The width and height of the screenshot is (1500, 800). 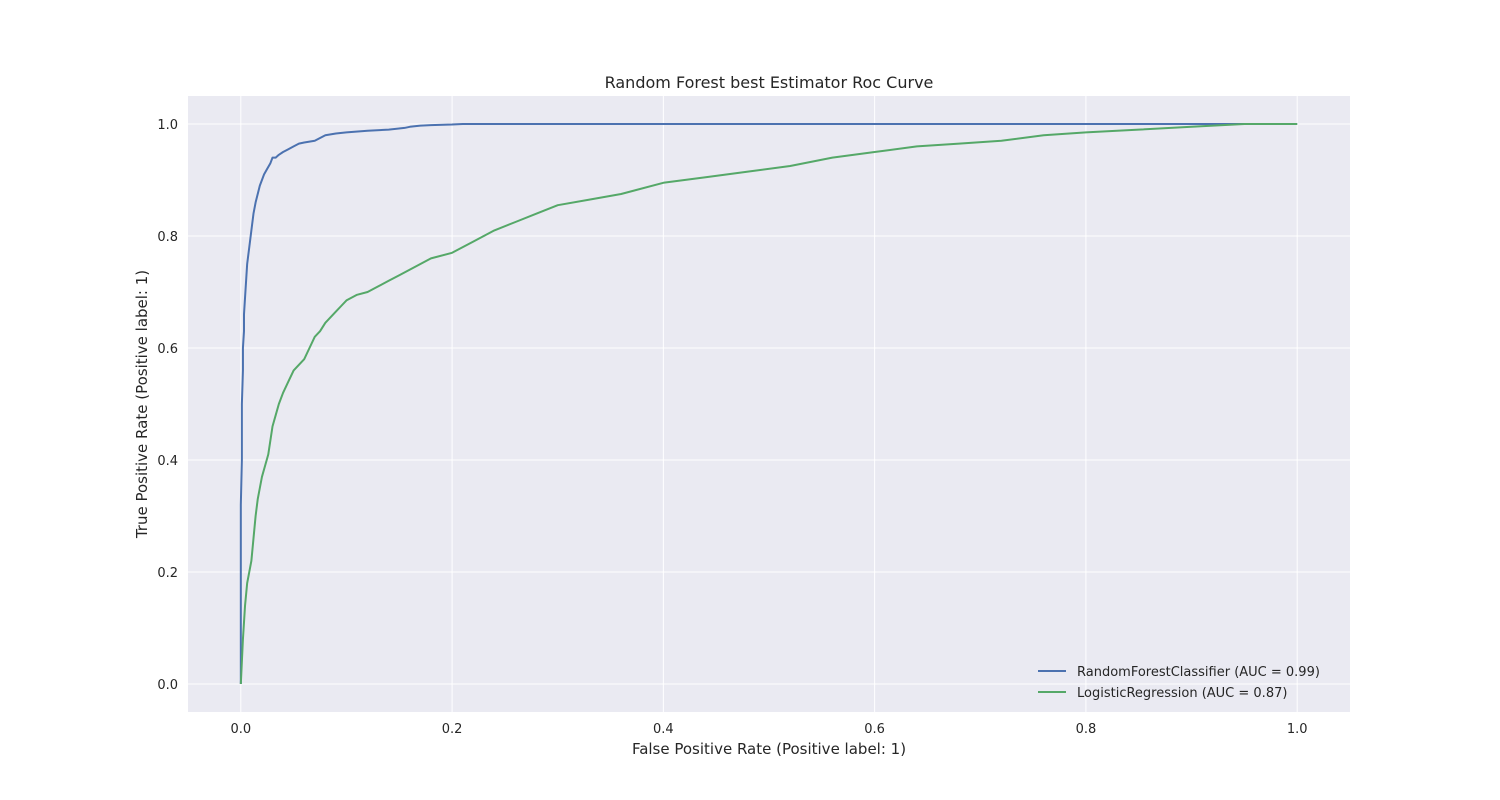 What do you see at coordinates (240, 729) in the screenshot?
I see `x-tick-label: 0.0` at bounding box center [240, 729].